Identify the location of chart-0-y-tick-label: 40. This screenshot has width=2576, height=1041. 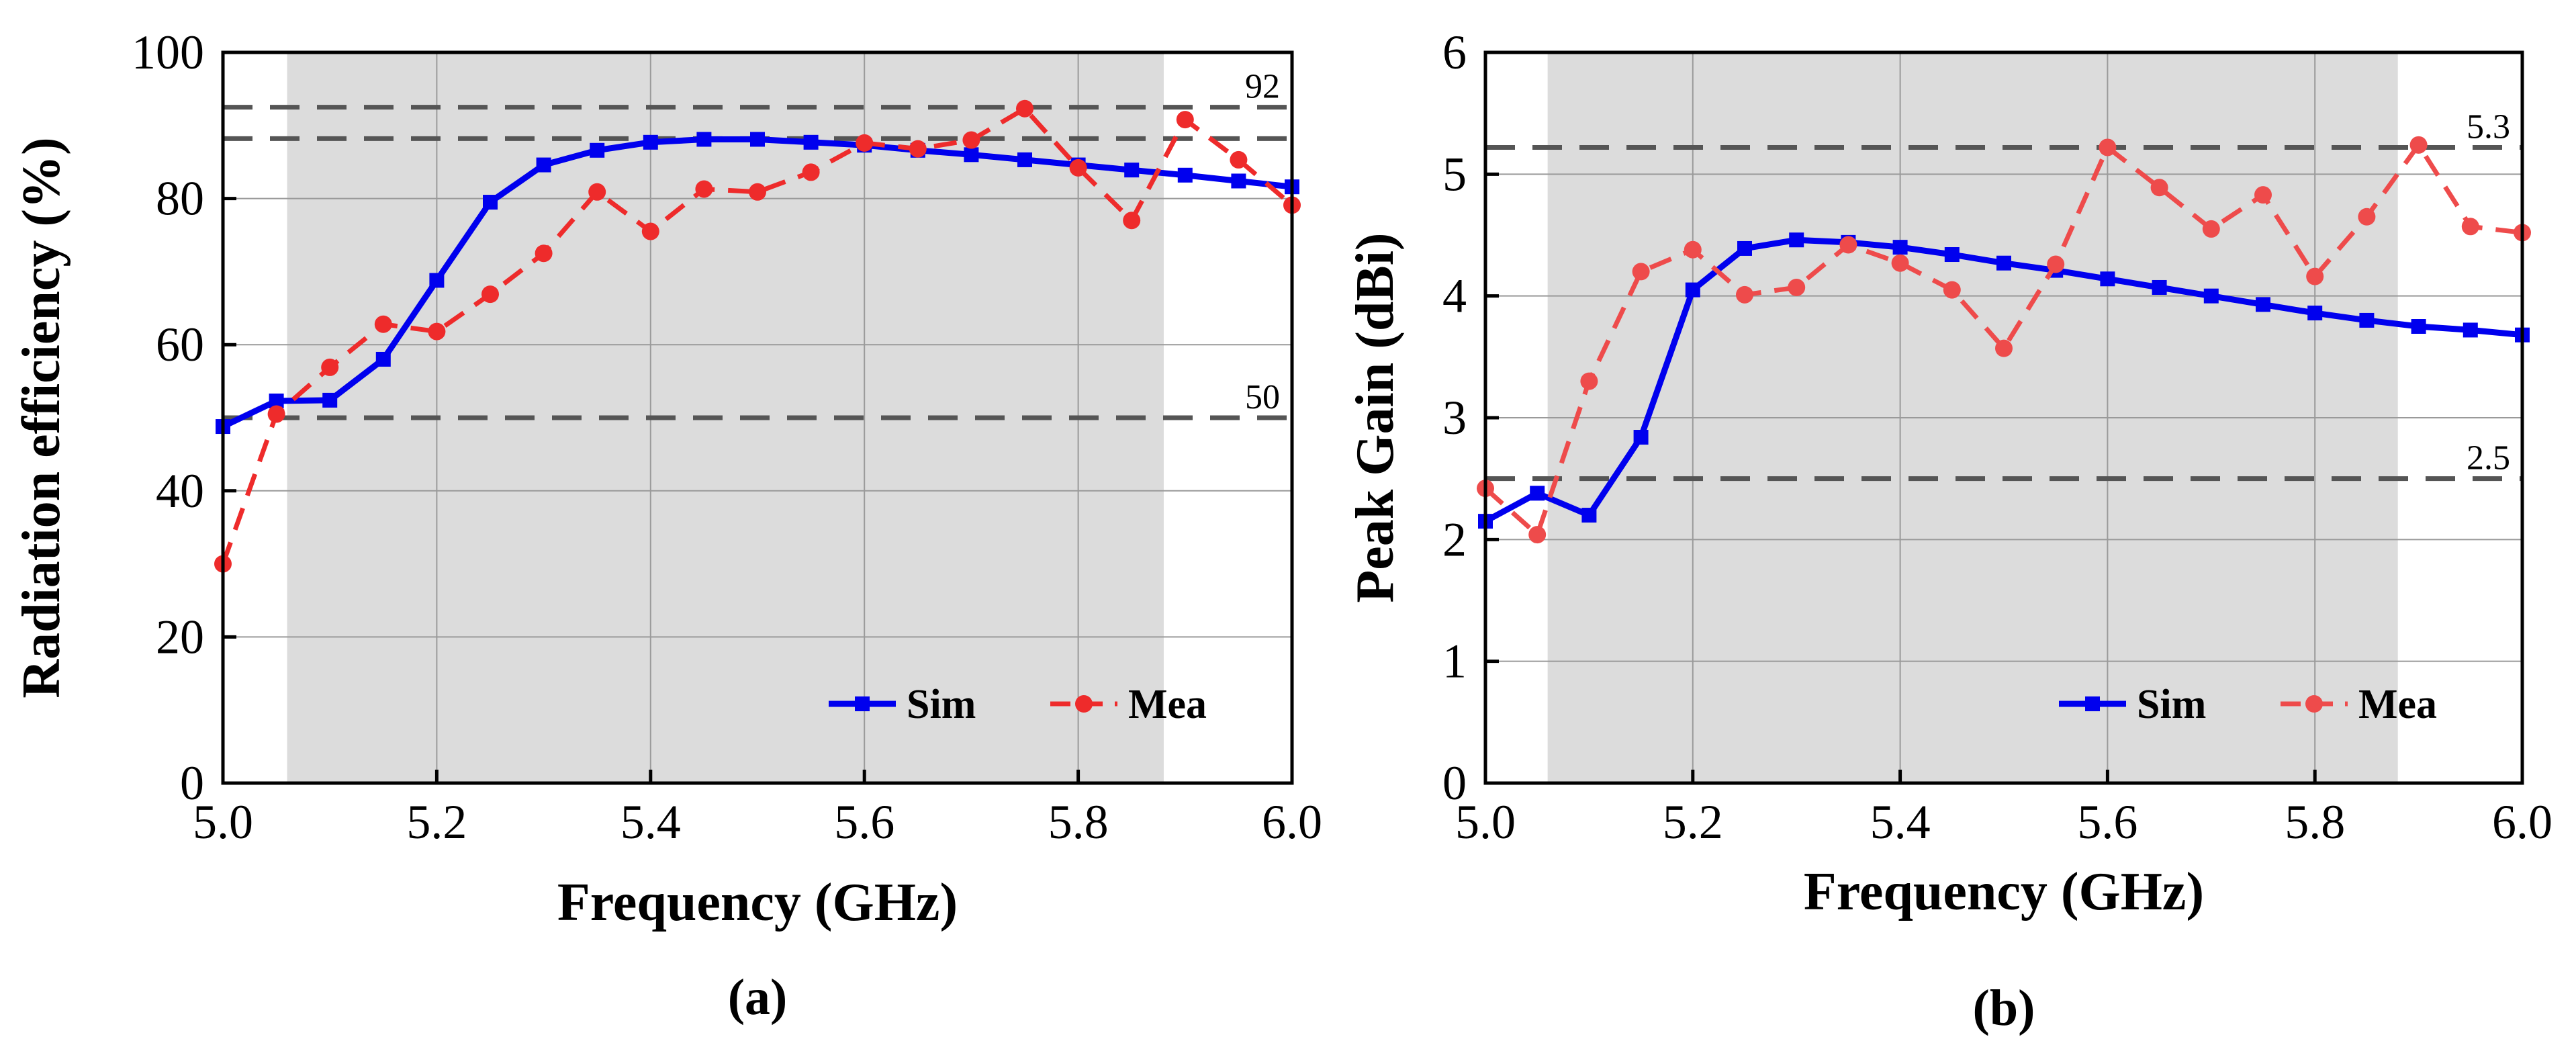
(180, 491).